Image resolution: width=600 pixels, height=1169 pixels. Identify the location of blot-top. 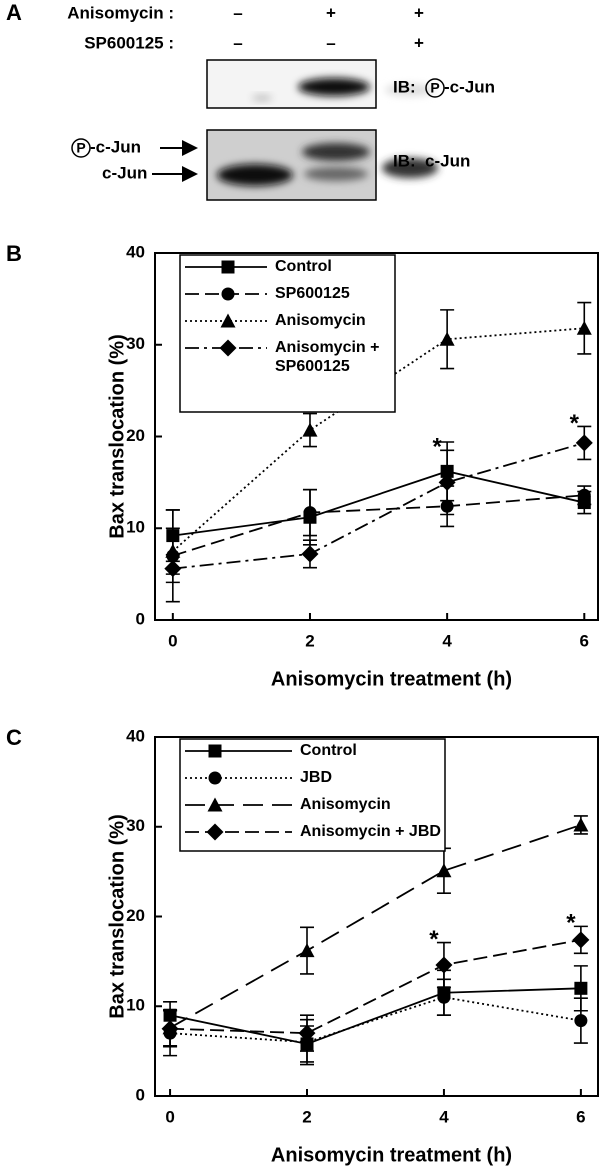
(320, 84).